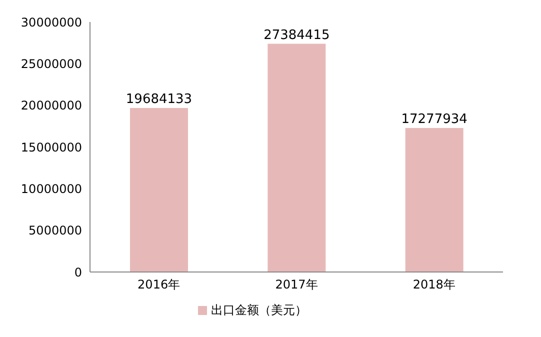 The height and width of the screenshot is (337, 541). What do you see at coordinates (297, 35) in the screenshot?
I see `data-label: 27384415` at bounding box center [297, 35].